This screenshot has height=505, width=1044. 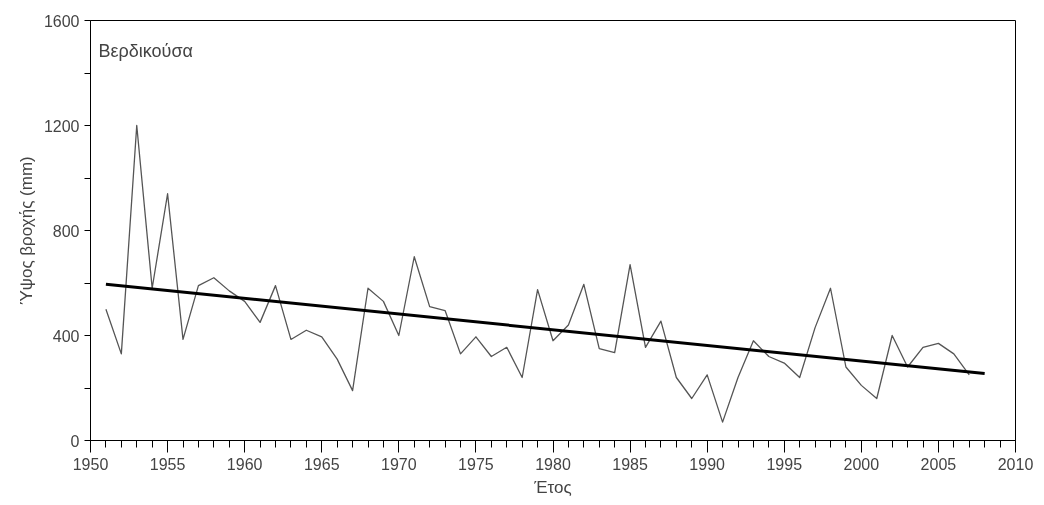 I want to click on x-tick-label: 2000, so click(x=861, y=464).